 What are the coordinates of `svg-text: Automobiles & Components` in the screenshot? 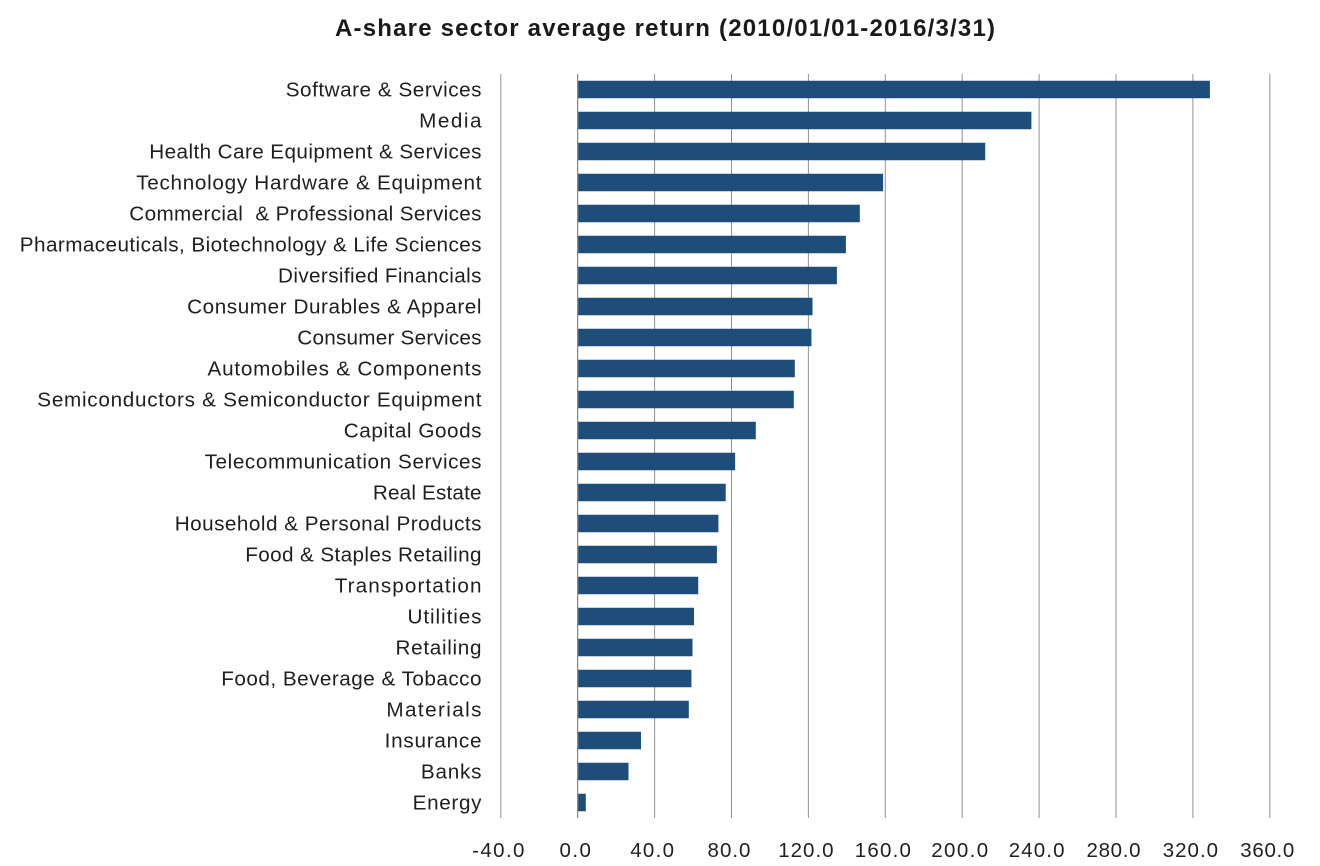 It's located at (345, 369).